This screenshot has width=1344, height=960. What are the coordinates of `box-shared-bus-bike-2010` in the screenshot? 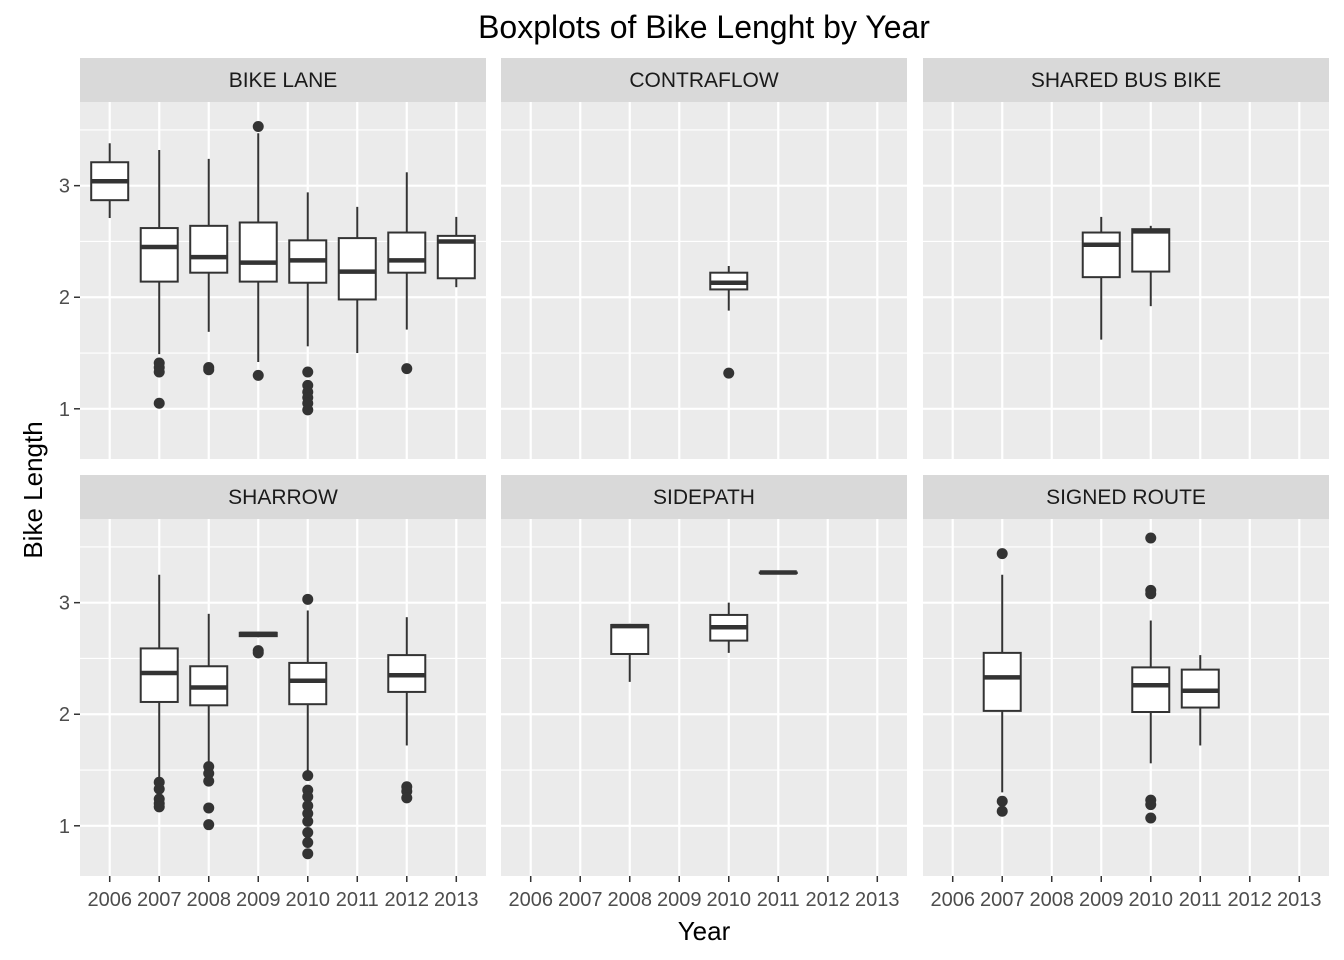 It's located at (1151, 266).